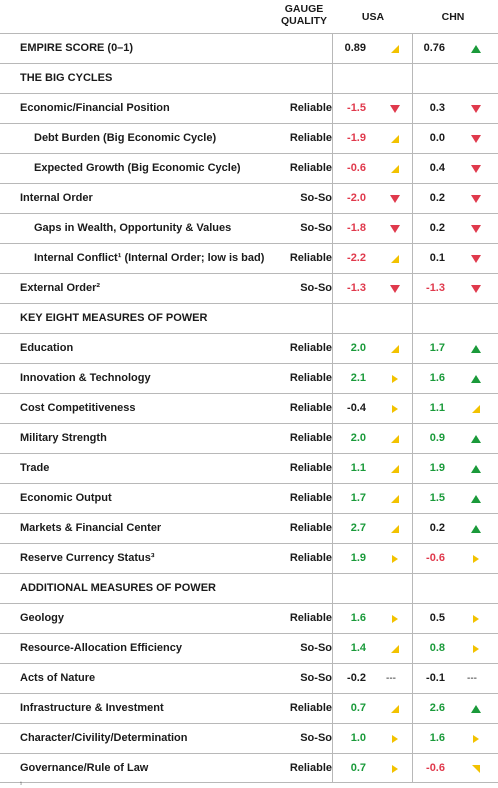  What do you see at coordinates (42, 618) in the screenshot?
I see `row-label: Geology` at bounding box center [42, 618].